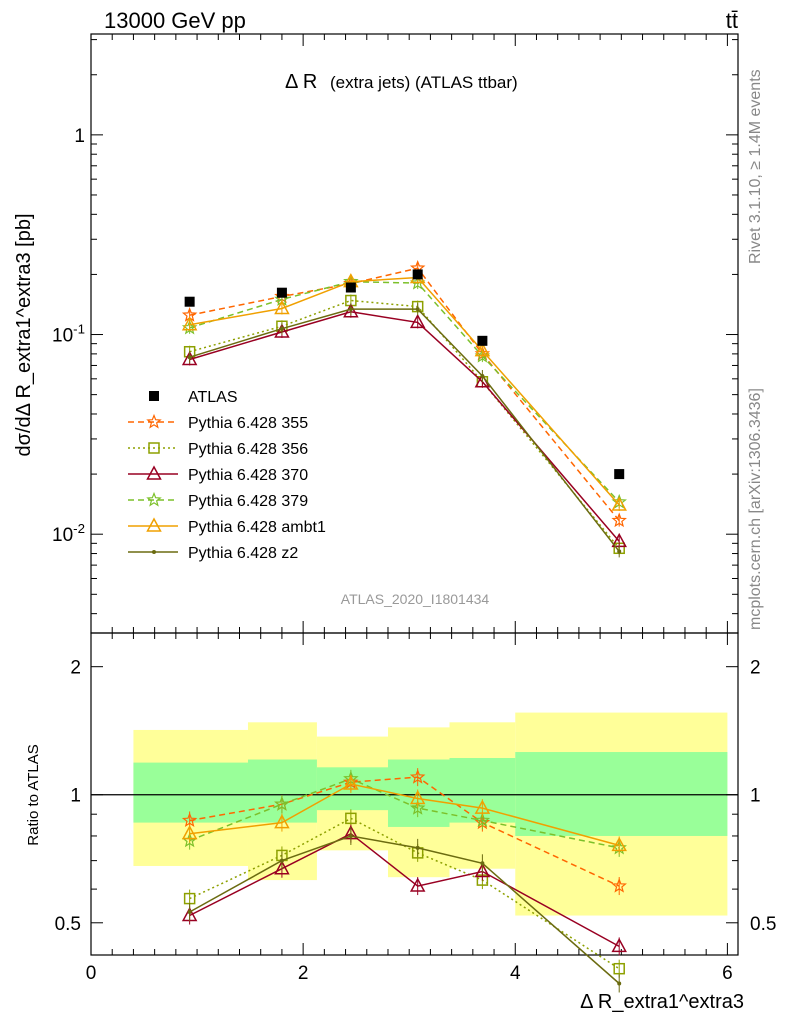 The height and width of the screenshot is (1024, 786). What do you see at coordinates (301, 82) in the screenshot?
I see `plot-title-main: Δ R` at bounding box center [301, 82].